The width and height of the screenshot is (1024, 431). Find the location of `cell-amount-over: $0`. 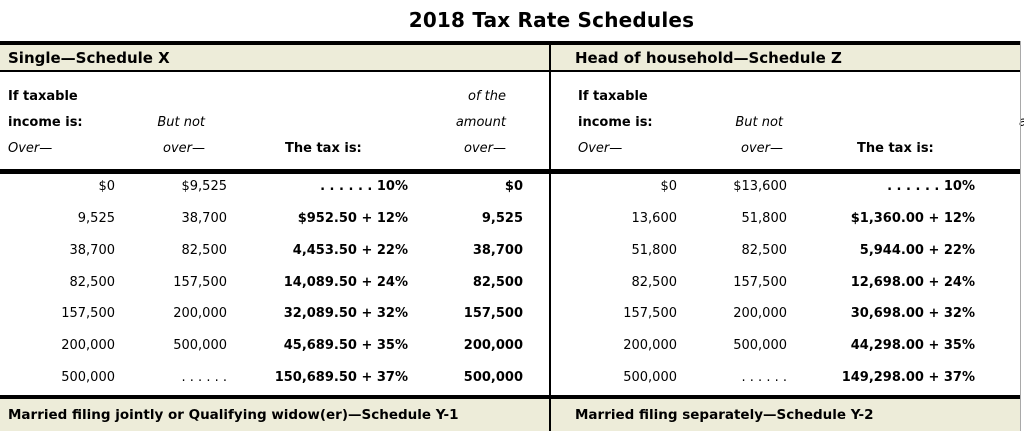

cell-amount-over: $0 is located at coordinates (513, 187).